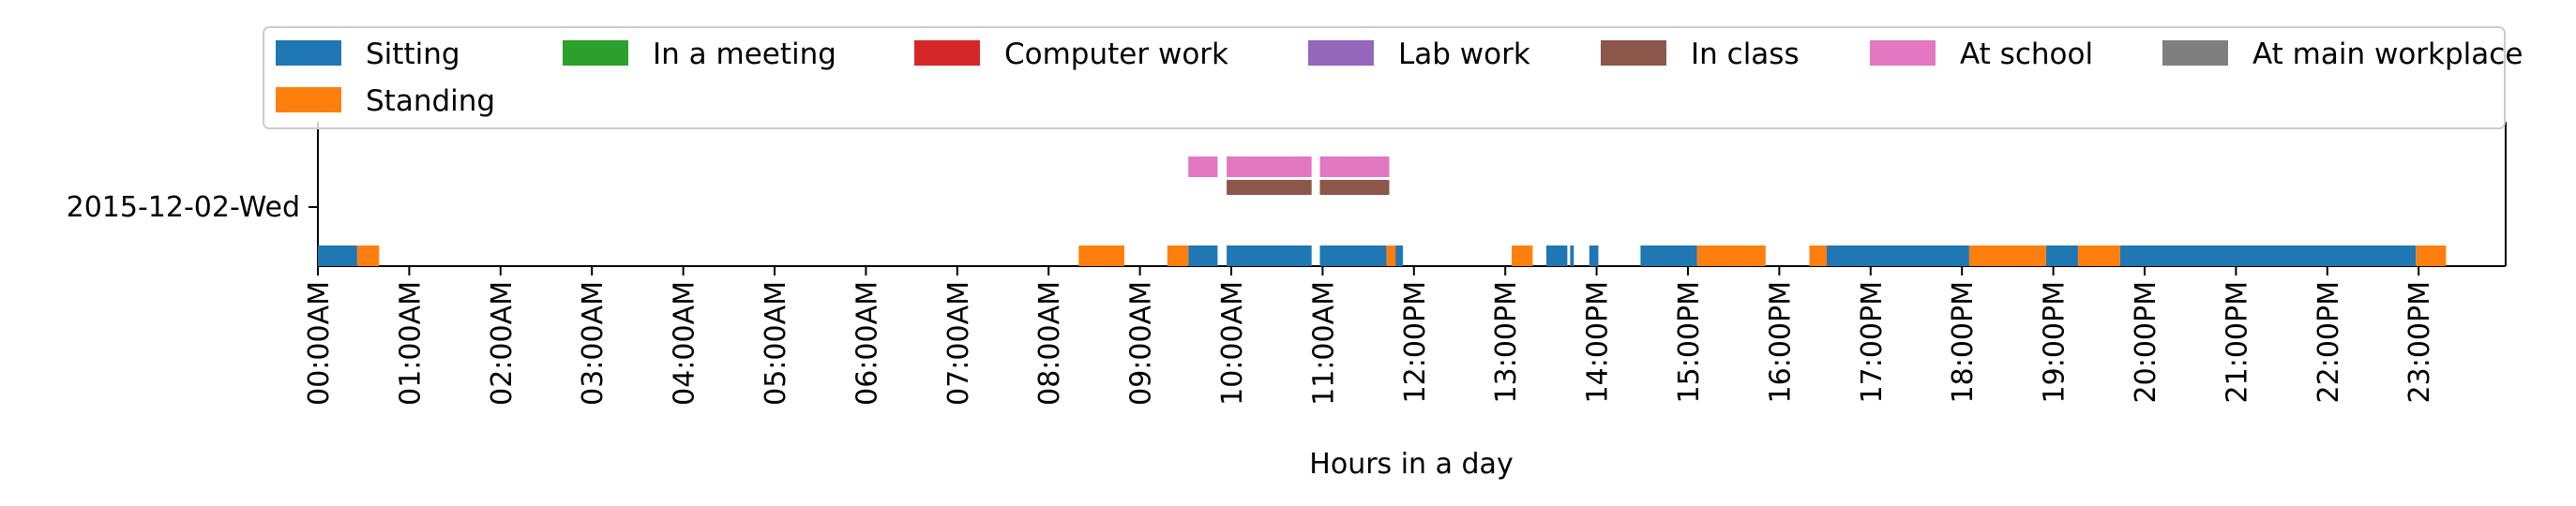  What do you see at coordinates (2328, 342) in the screenshot?
I see `x-tick-label: 22:00PM` at bounding box center [2328, 342].